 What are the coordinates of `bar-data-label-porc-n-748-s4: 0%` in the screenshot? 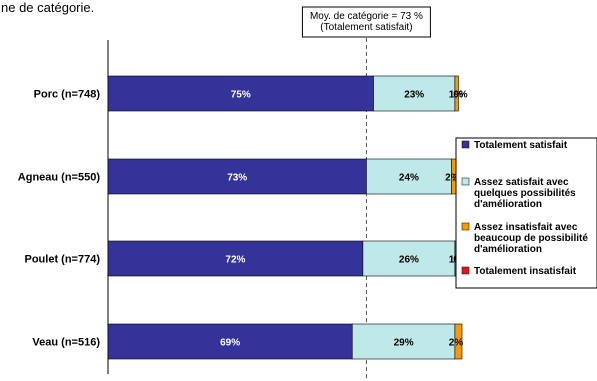 It's located at (460, 95).